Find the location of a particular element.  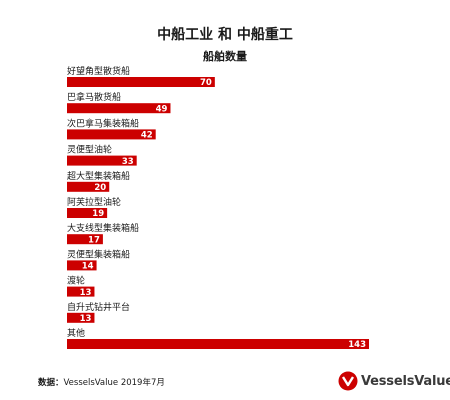

category-label: 阿芙拉型油轮 is located at coordinates (94, 202).